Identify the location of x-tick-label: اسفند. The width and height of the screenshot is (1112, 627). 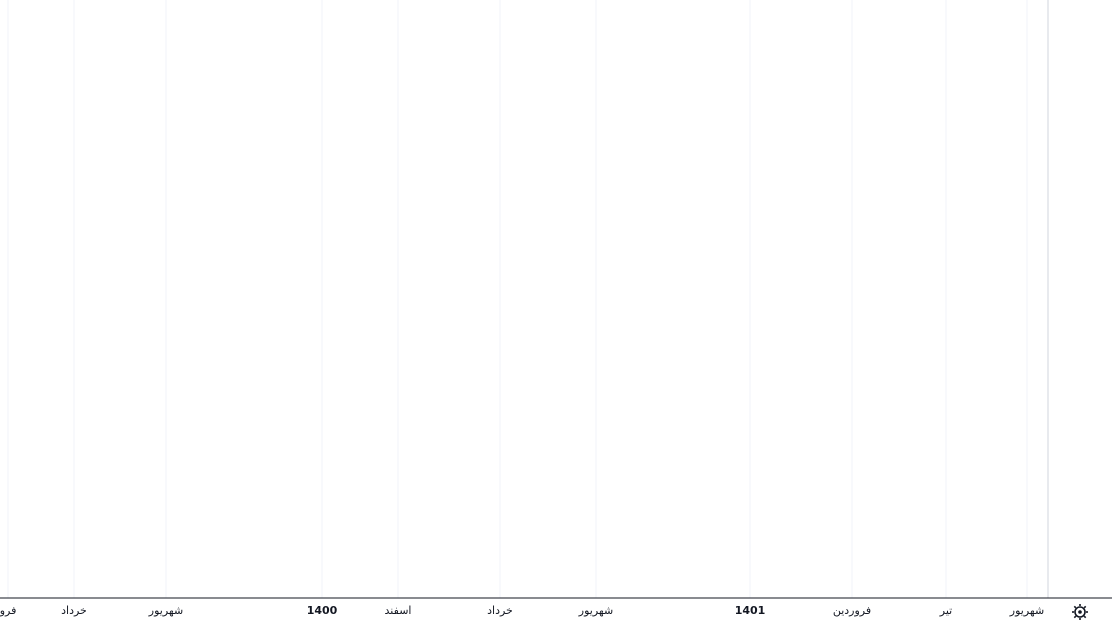
(398, 610).